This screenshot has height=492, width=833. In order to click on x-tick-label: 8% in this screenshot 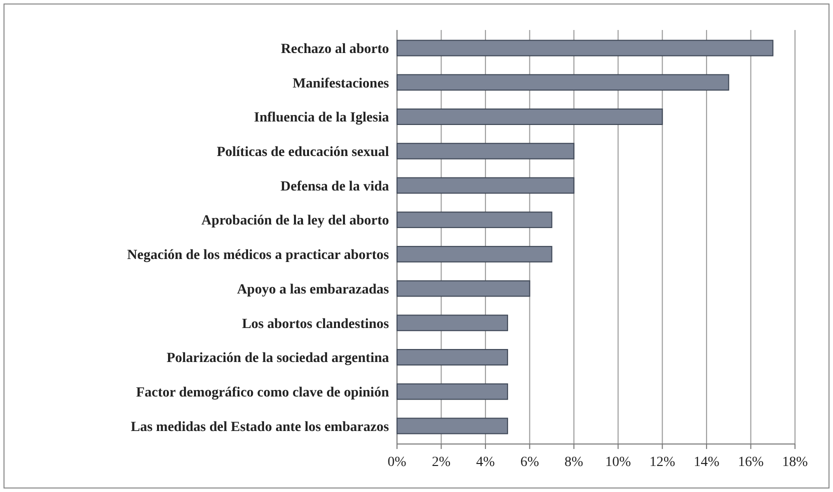, I will do `click(574, 462)`.